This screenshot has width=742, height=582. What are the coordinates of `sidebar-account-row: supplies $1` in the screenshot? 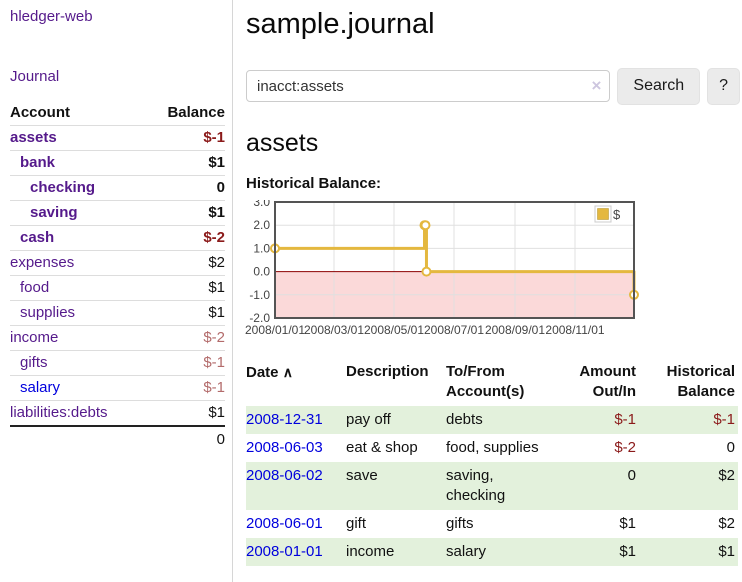 It's located at (117, 313).